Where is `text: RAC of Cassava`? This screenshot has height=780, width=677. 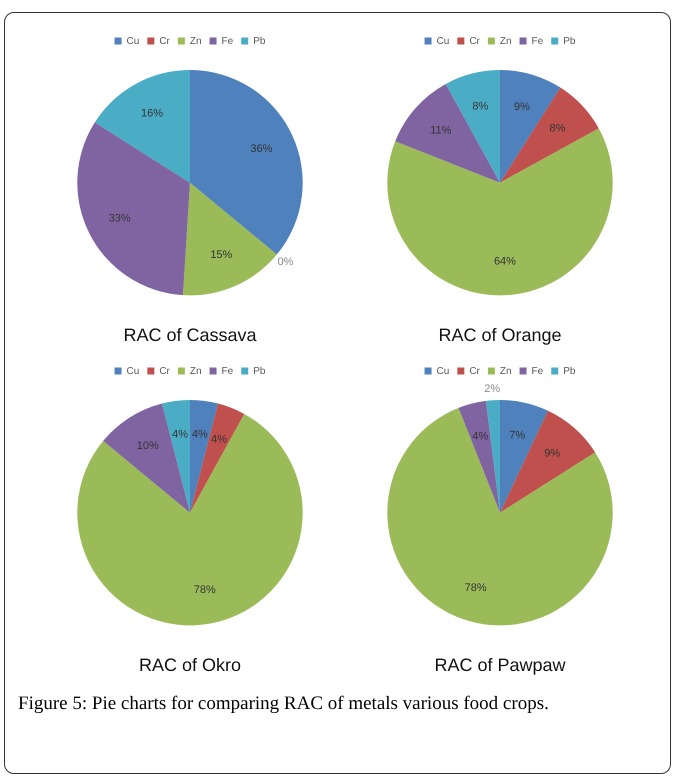
text: RAC of Cassava is located at coordinates (190, 335).